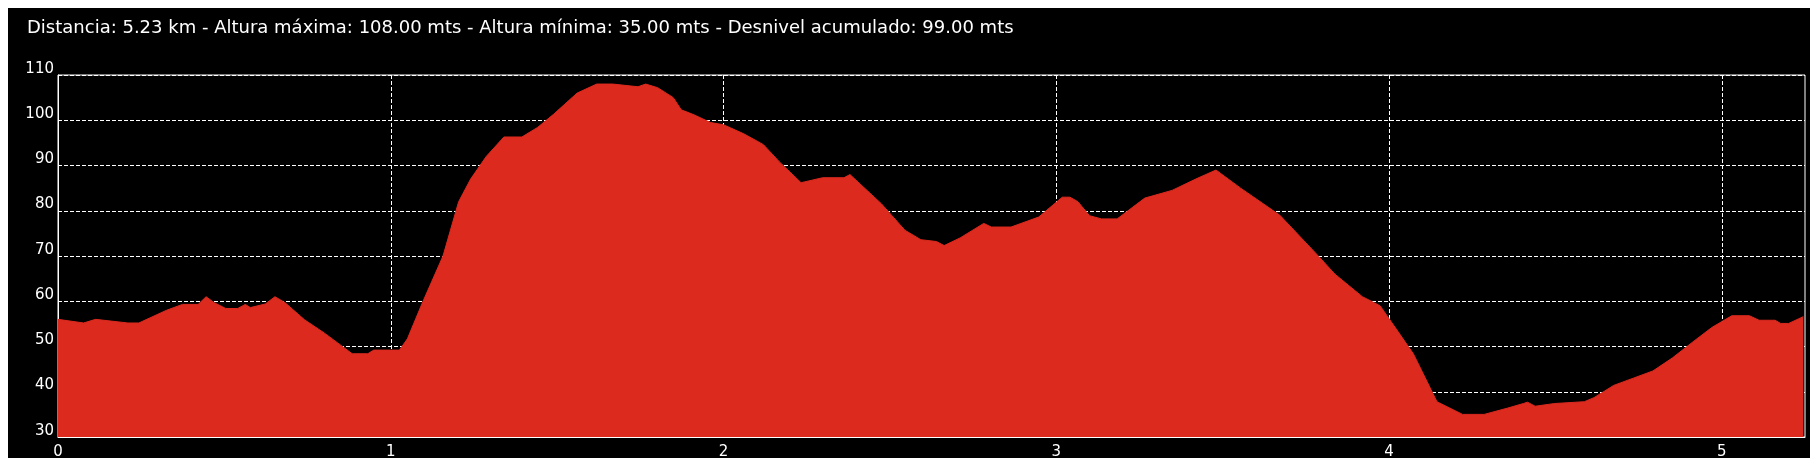  I want to click on x-tick-label: 1, so click(390, 450).